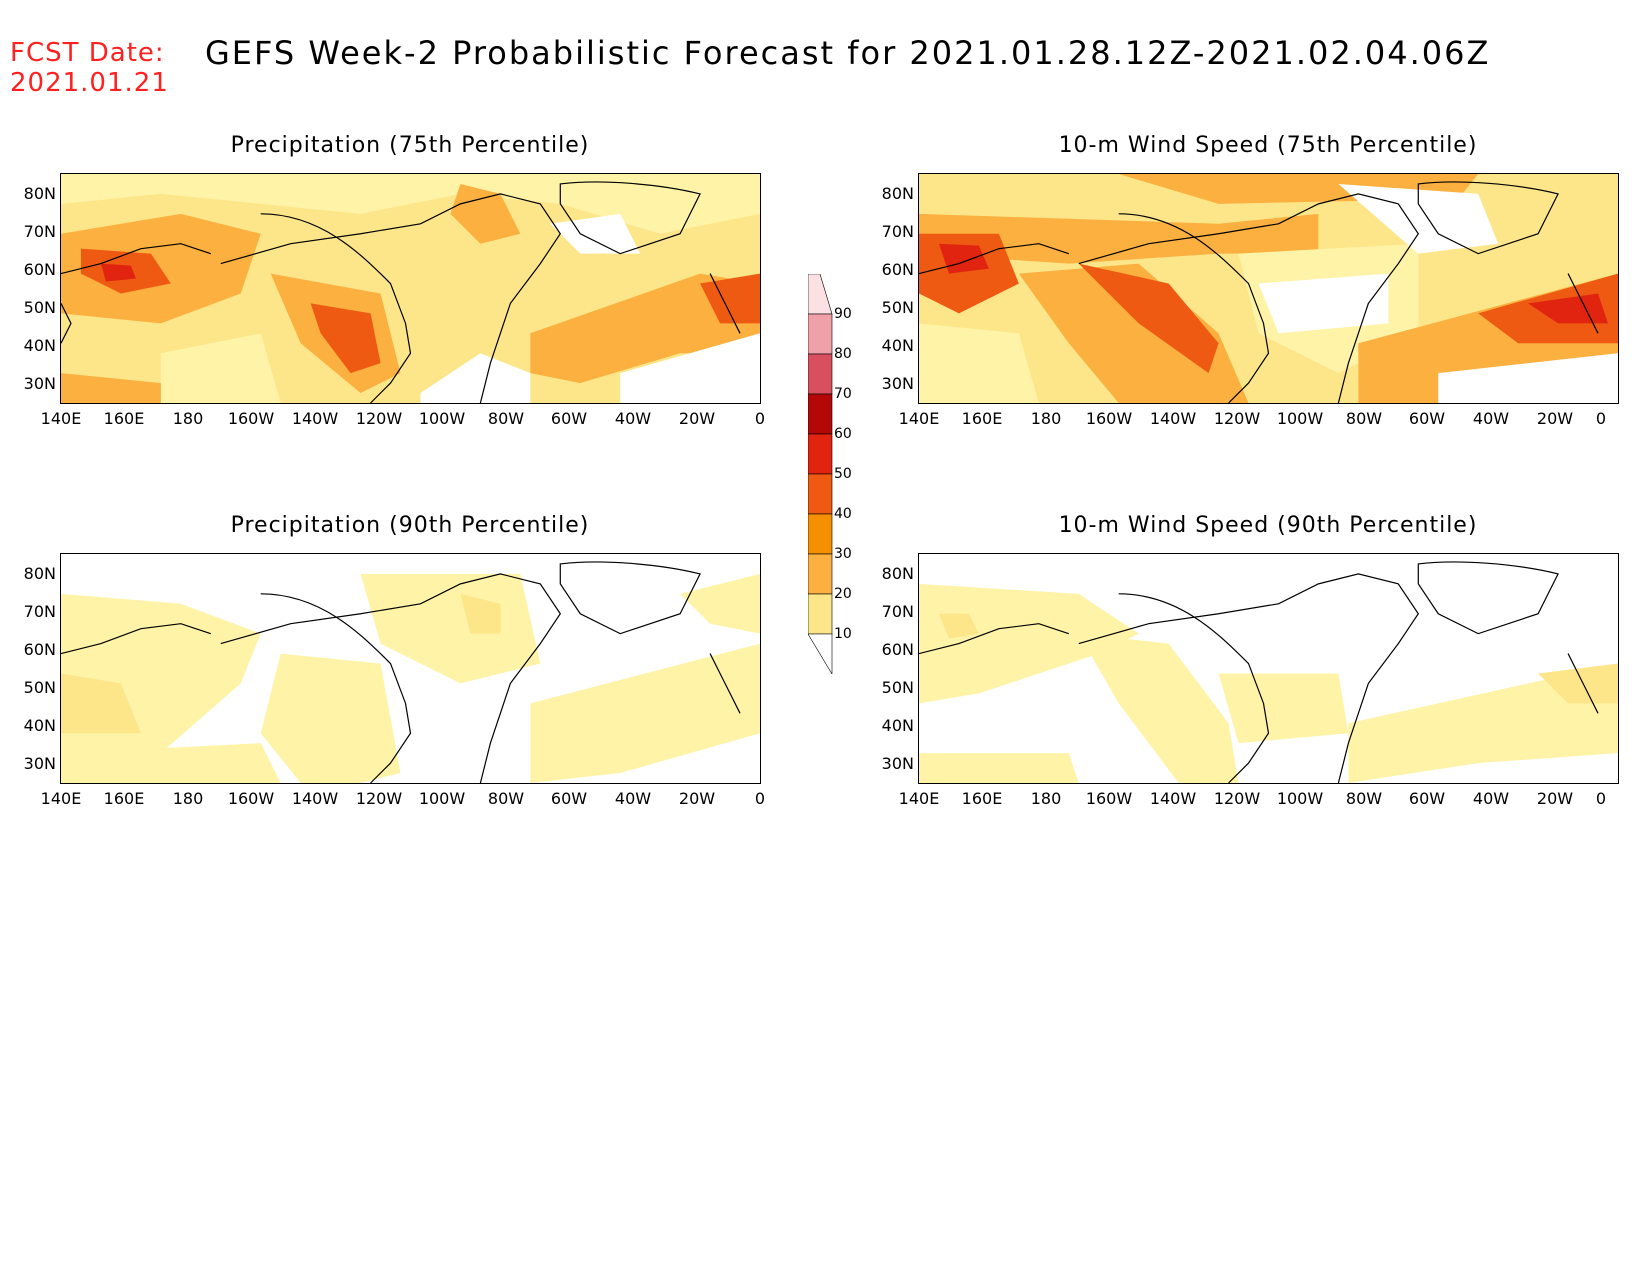  I want to click on fcst-value: 2021.01.21, so click(89, 83).